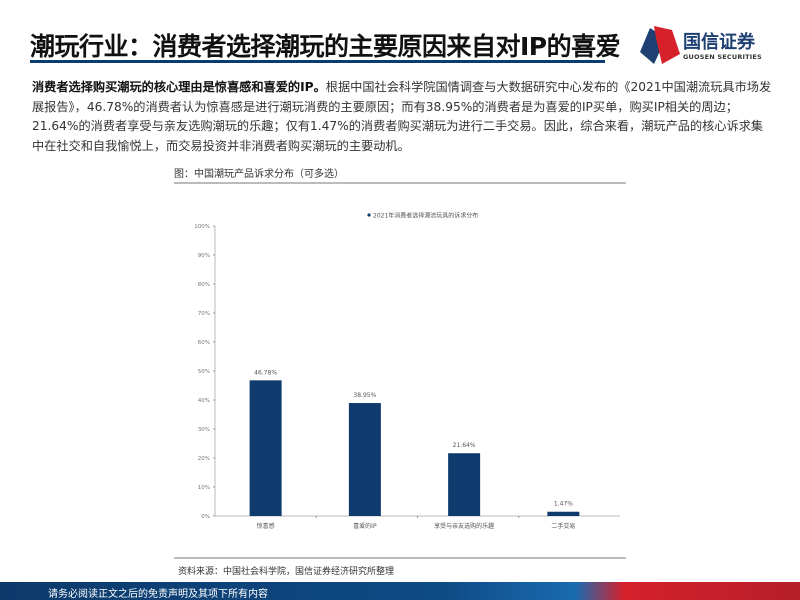  I want to click on footer-disclaimer: 请务必阅读正文之后的免责声明及其项下所有内容, so click(158, 594).